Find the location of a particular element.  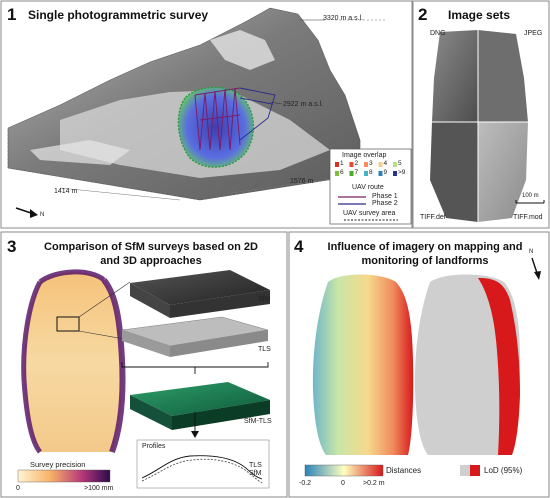

profile-sfm is located at coordinates (202, 471).